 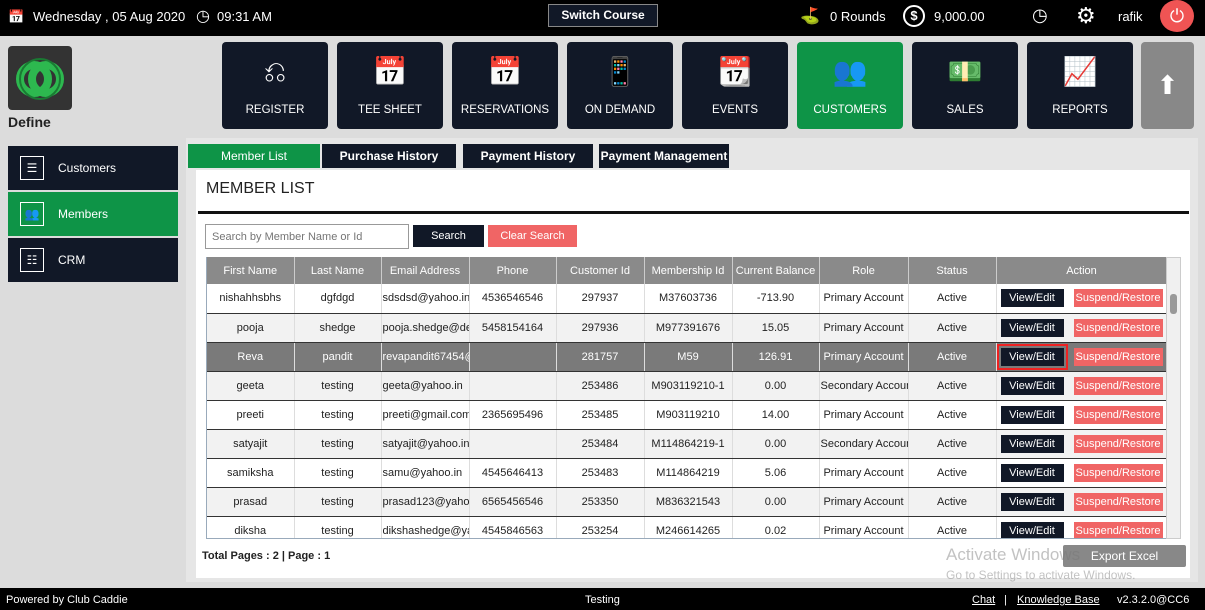 I want to click on watermark-title: Activate Windows, so click(x=1013, y=554).